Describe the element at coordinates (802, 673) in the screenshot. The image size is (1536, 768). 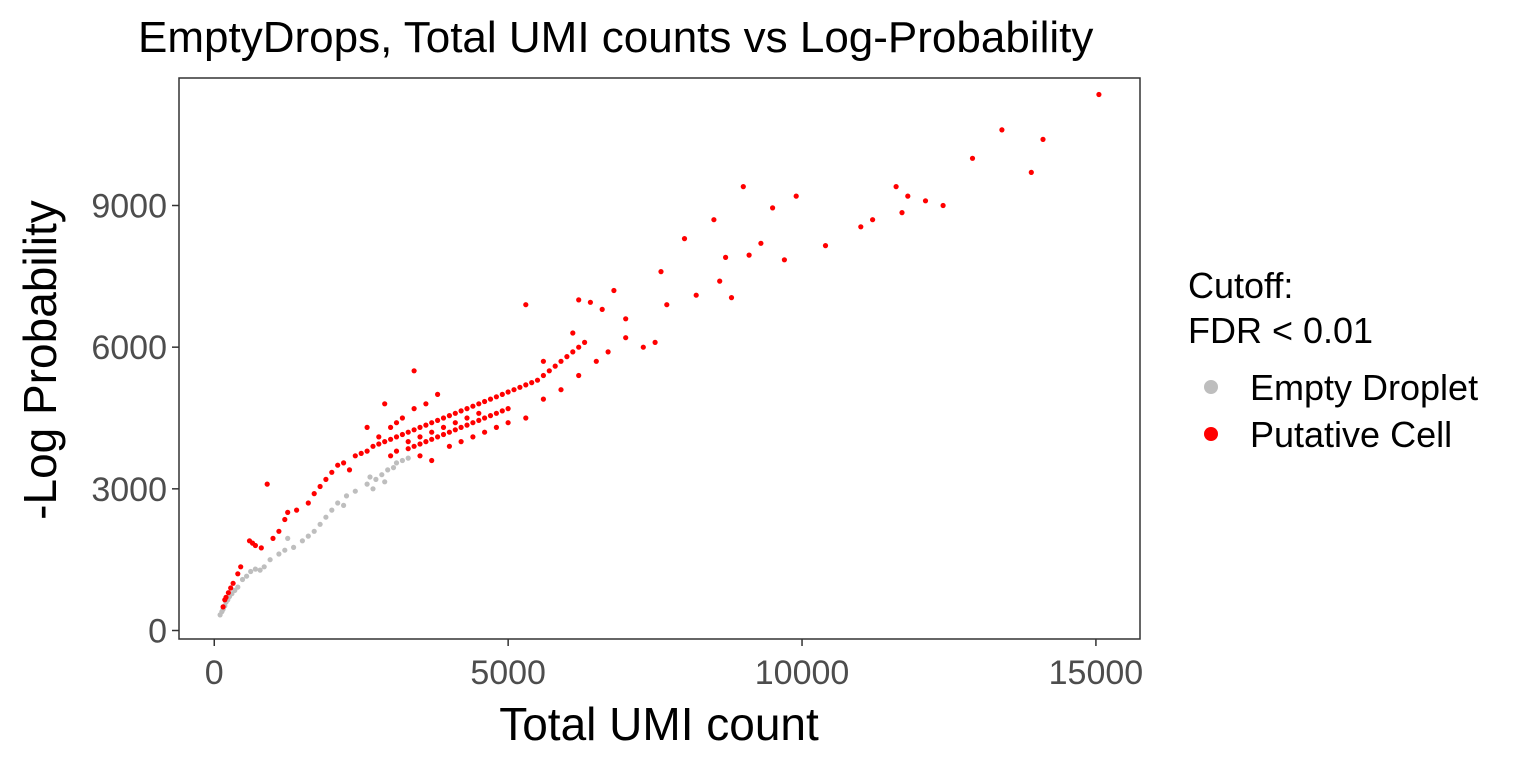
I see `x-tick-label-2: 10000` at that location.